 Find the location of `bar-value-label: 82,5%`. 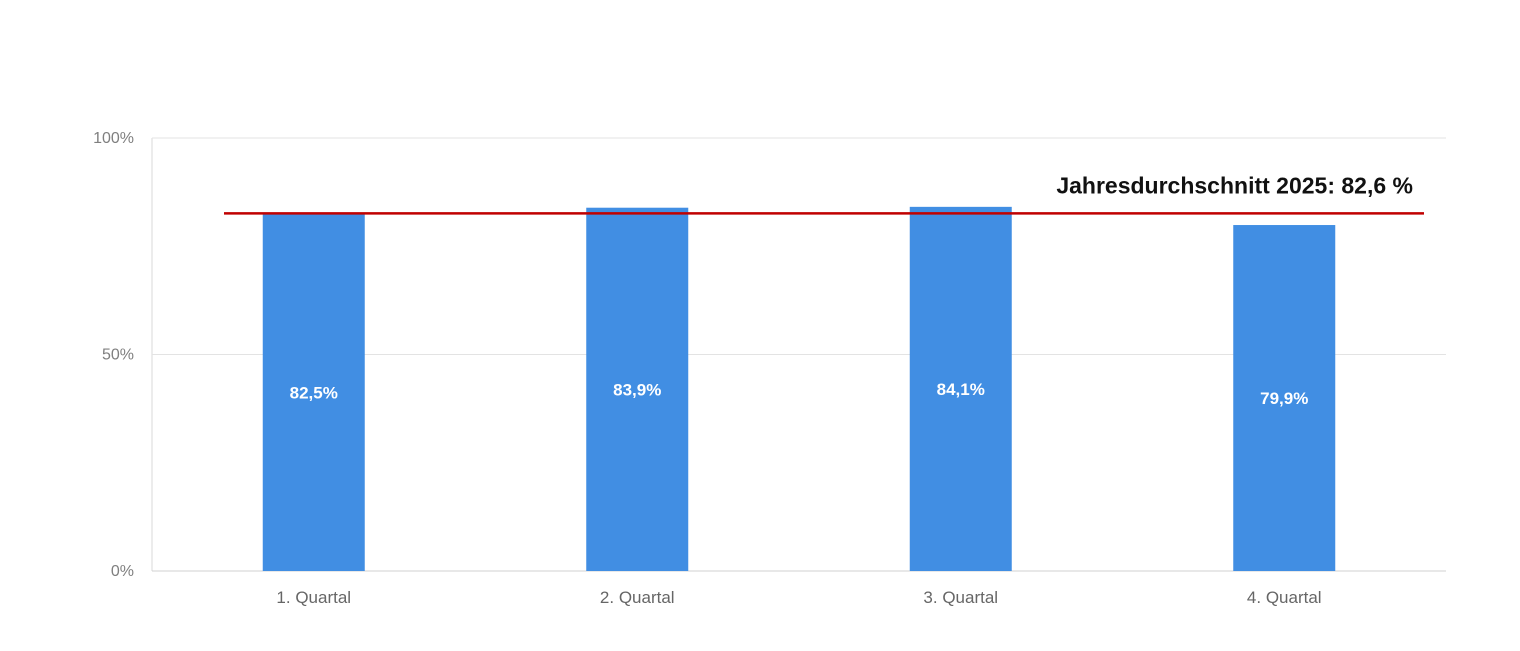

bar-value-label: 82,5% is located at coordinates (314, 392).